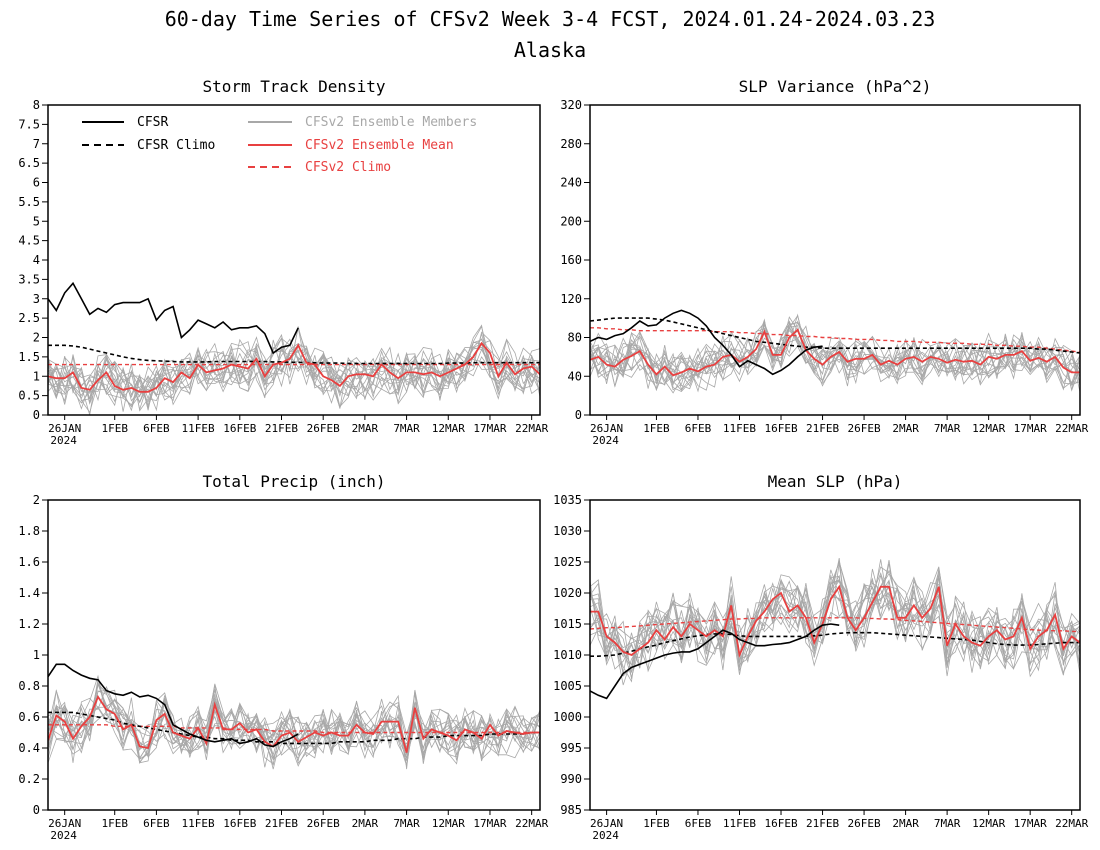  I want to click on storm-ytick-label: 1, so click(36, 376).